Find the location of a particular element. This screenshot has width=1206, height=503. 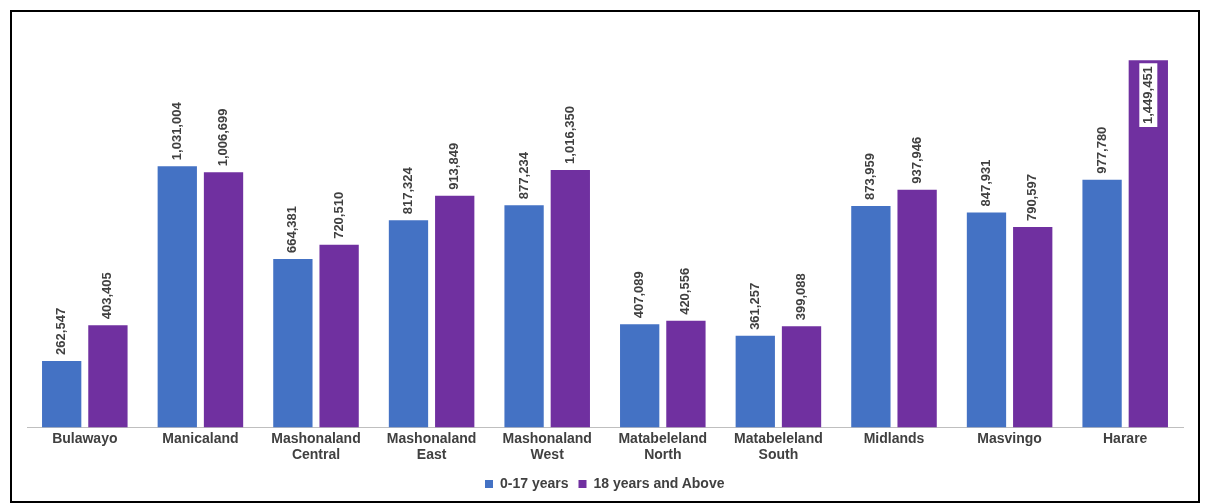

x-tick-label: Manicaland is located at coordinates (200, 437).